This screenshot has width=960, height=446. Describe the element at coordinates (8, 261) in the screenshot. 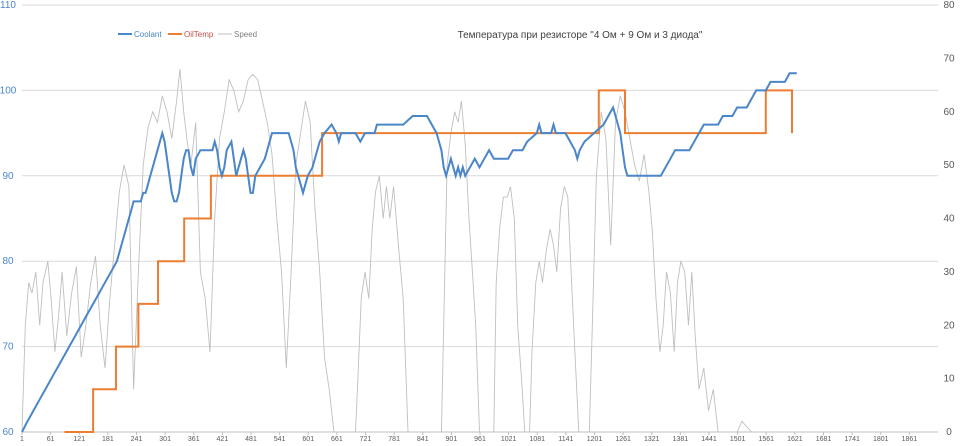

I see `y-left-tick-label: 80` at that location.